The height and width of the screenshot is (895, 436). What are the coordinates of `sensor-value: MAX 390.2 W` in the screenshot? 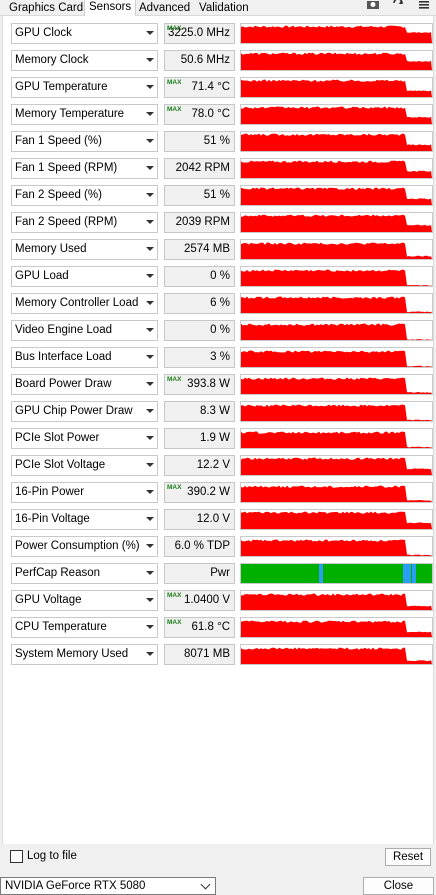 It's located at (199, 492).